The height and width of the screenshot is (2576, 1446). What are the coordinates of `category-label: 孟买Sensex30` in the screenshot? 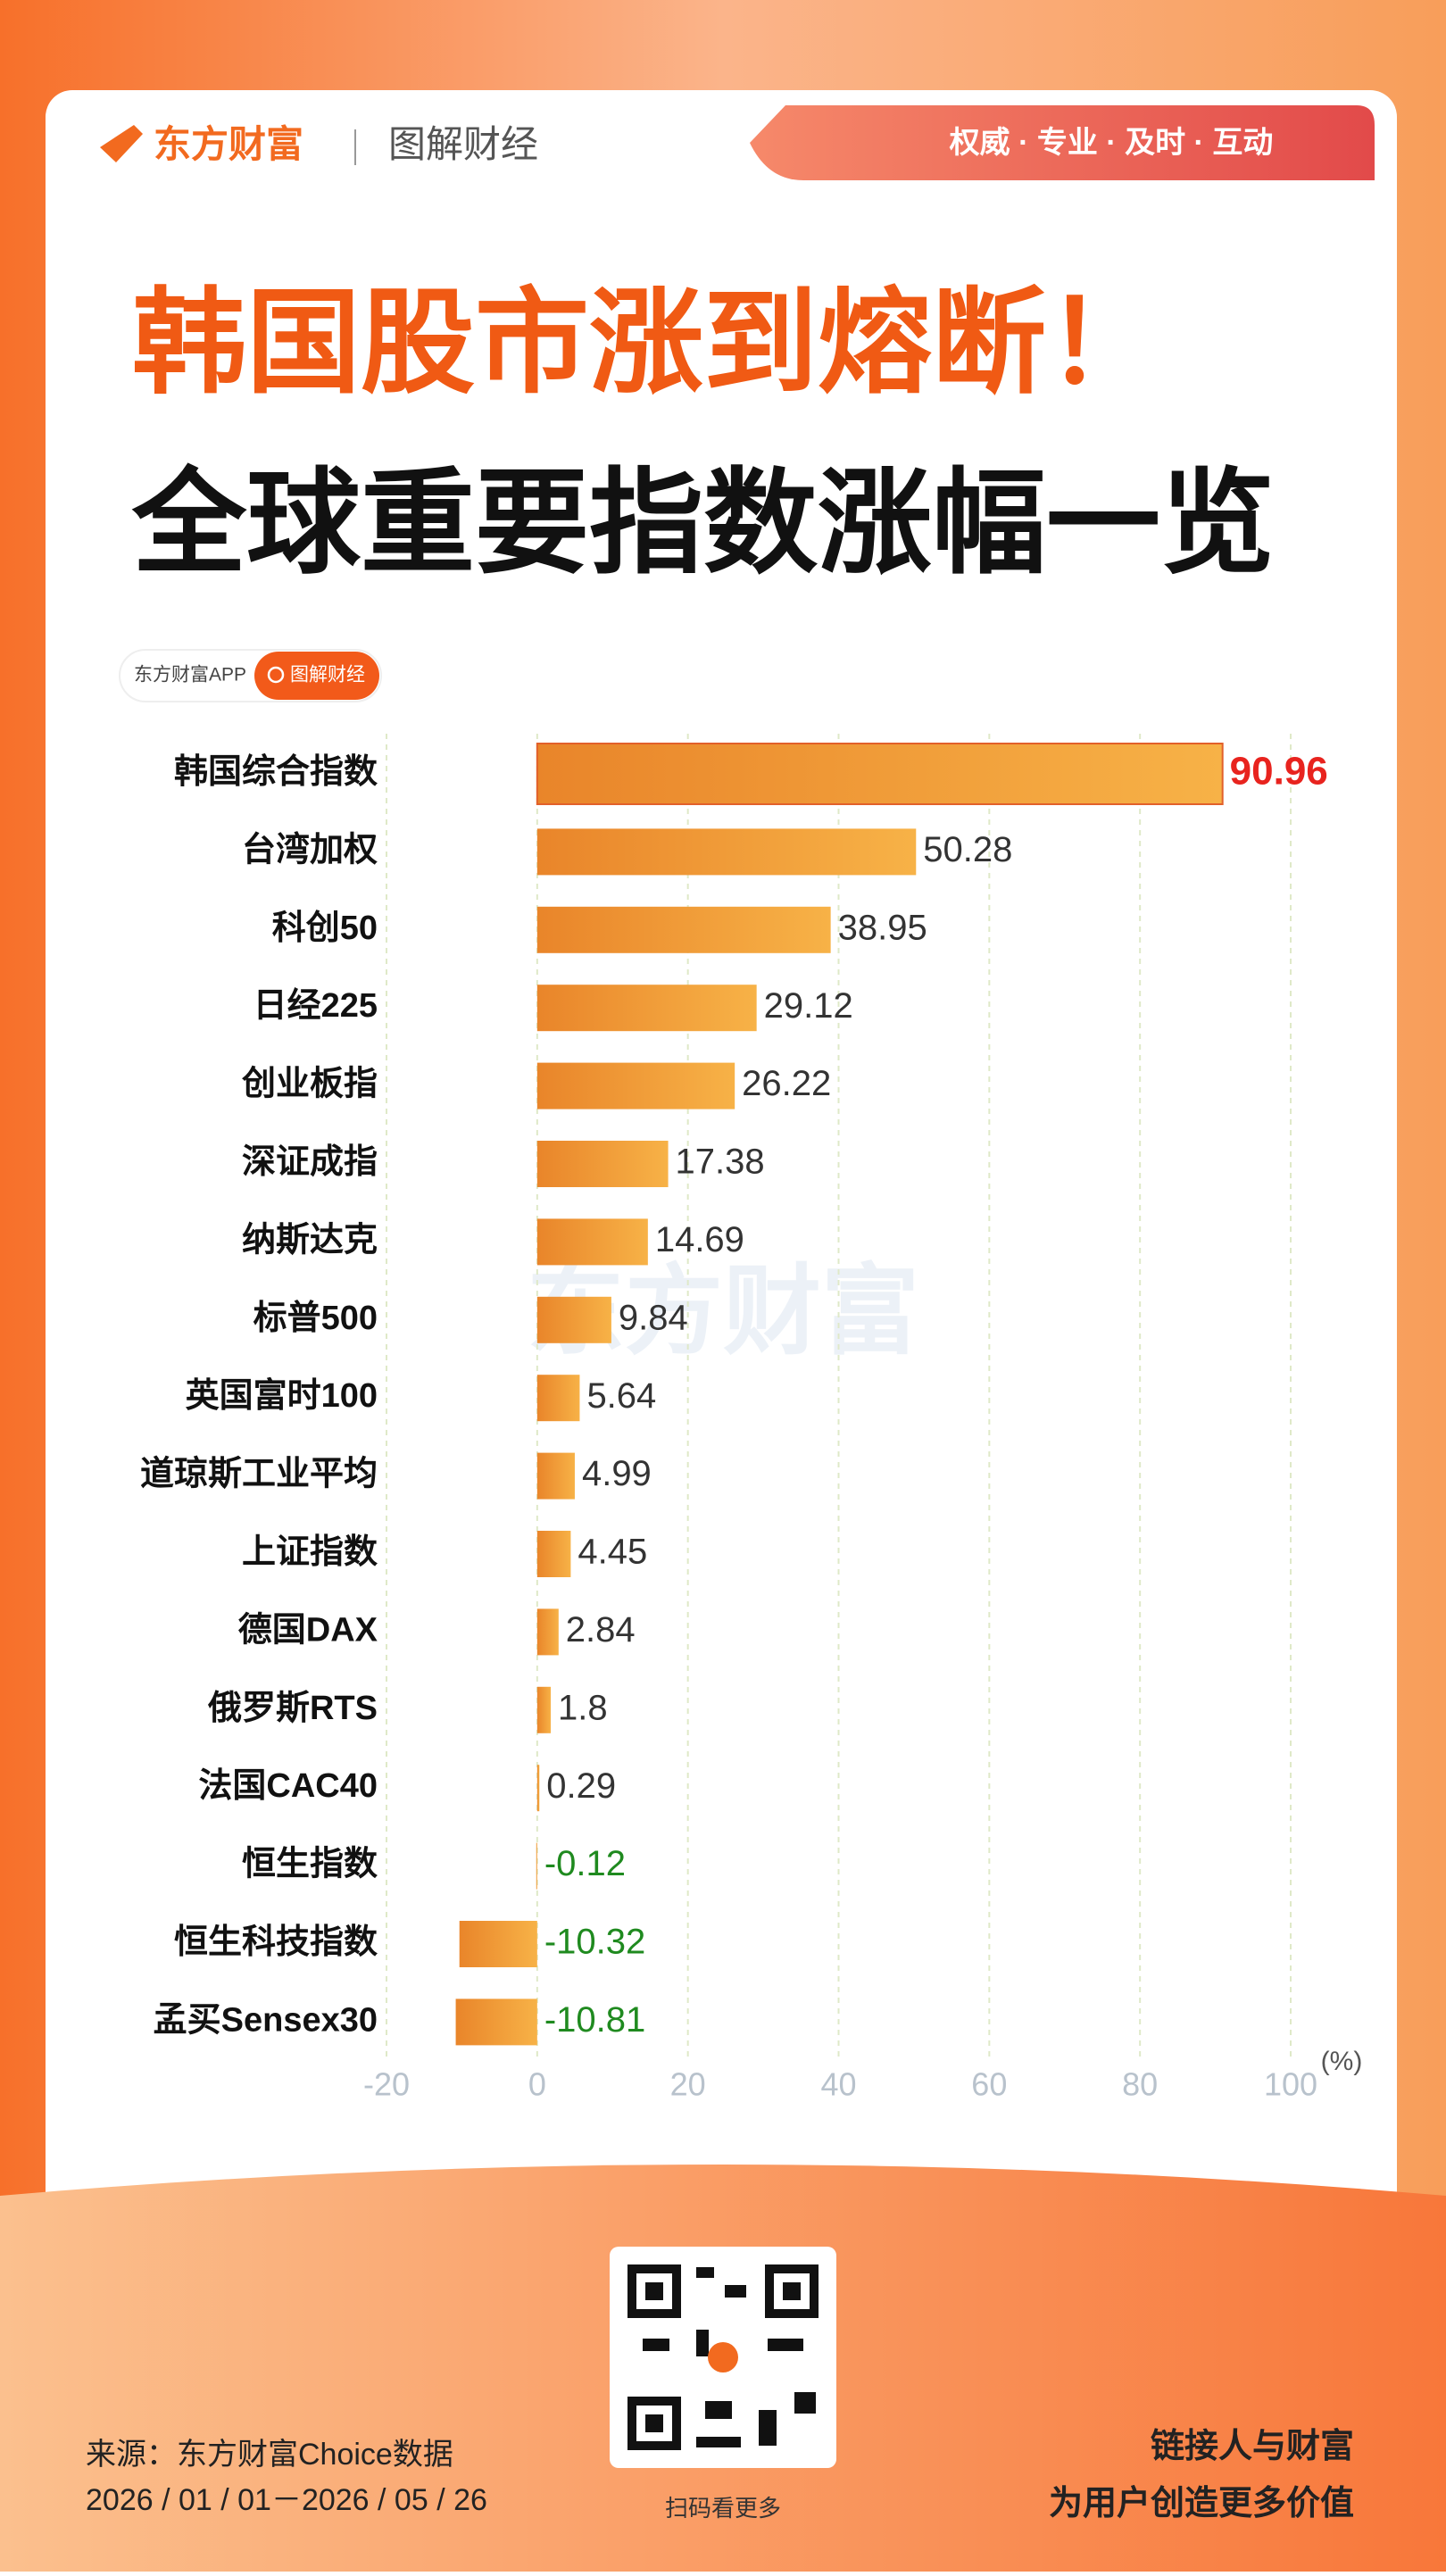 It's located at (266, 2020).